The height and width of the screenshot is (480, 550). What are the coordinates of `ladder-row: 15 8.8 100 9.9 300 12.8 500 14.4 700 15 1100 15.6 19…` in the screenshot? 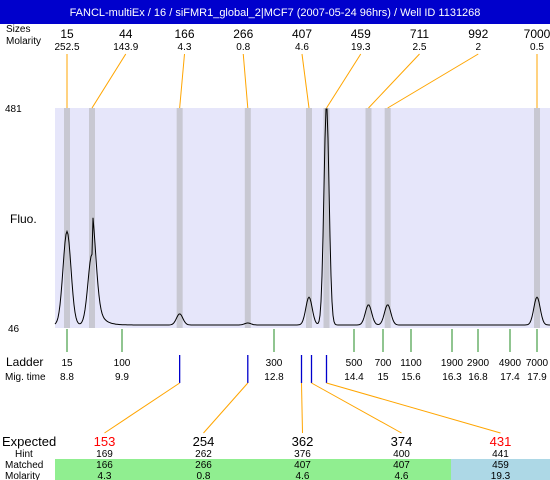 It's located at (304, 356).